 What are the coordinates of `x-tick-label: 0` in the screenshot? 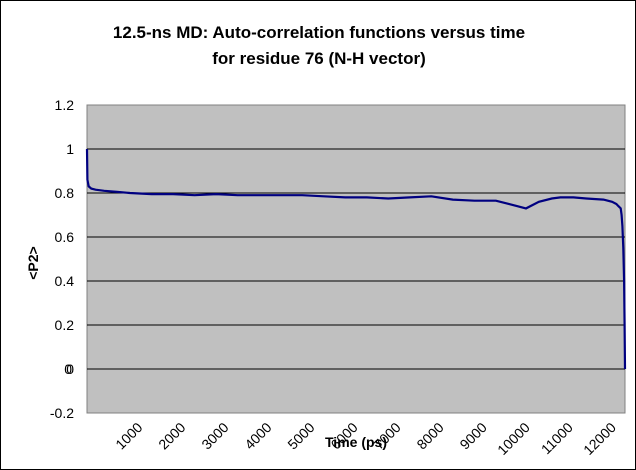 It's located at (68, 369).